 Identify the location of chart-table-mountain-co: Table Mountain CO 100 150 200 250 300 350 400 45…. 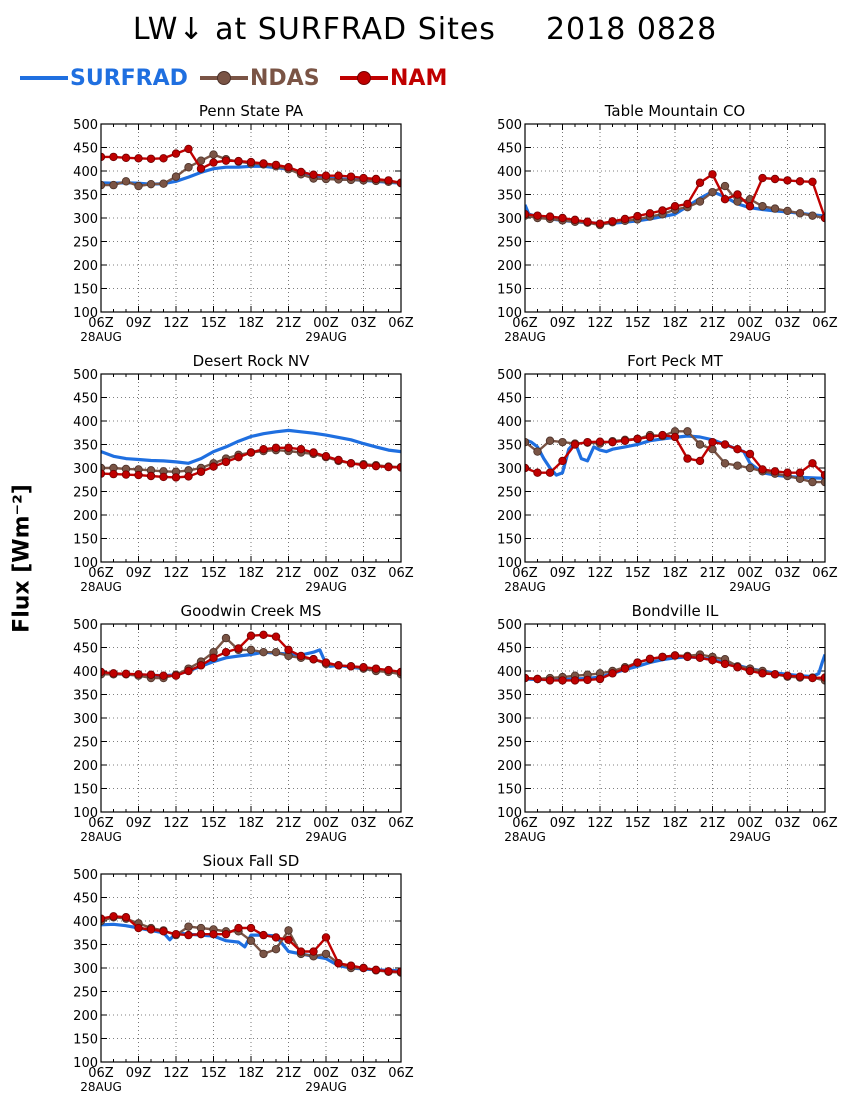
(667, 223).